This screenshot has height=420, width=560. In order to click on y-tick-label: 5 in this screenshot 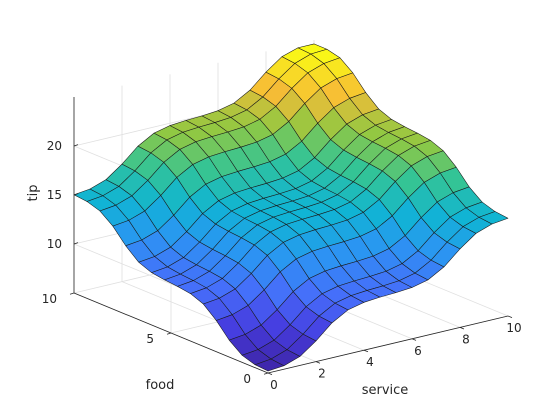, I will do `click(150, 339)`.